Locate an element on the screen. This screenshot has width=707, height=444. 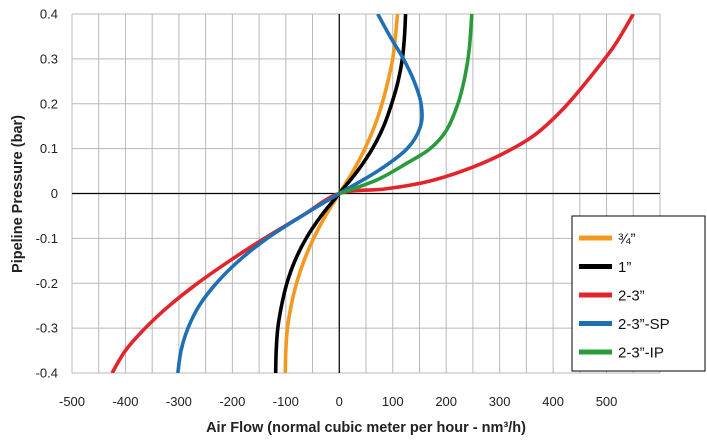
y-tick-label: 0.4 is located at coordinates (49, 14).